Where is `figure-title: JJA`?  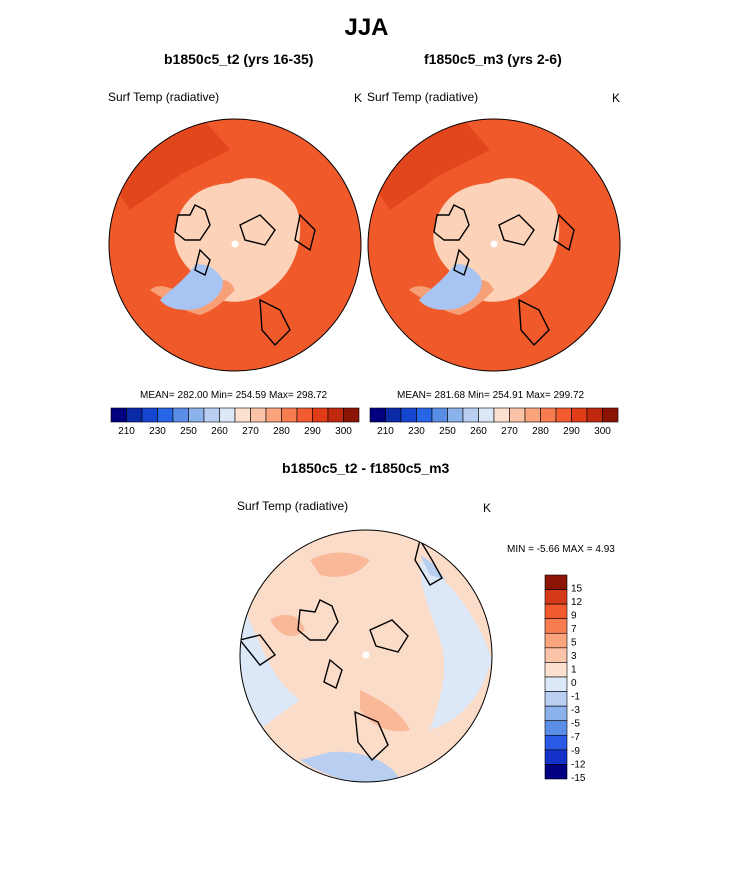
figure-title: JJA is located at coordinates (366, 27).